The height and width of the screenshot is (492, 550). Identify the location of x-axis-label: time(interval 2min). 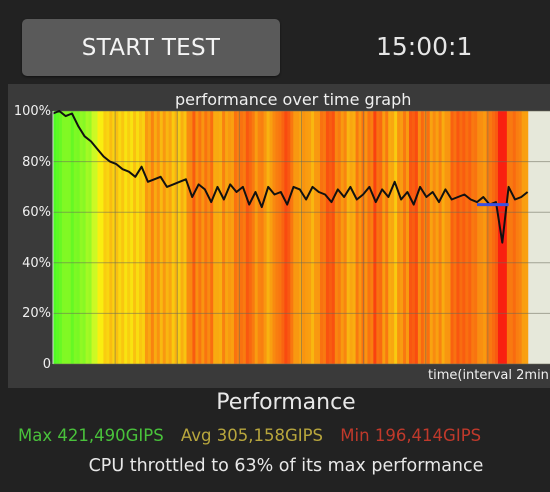
(489, 375).